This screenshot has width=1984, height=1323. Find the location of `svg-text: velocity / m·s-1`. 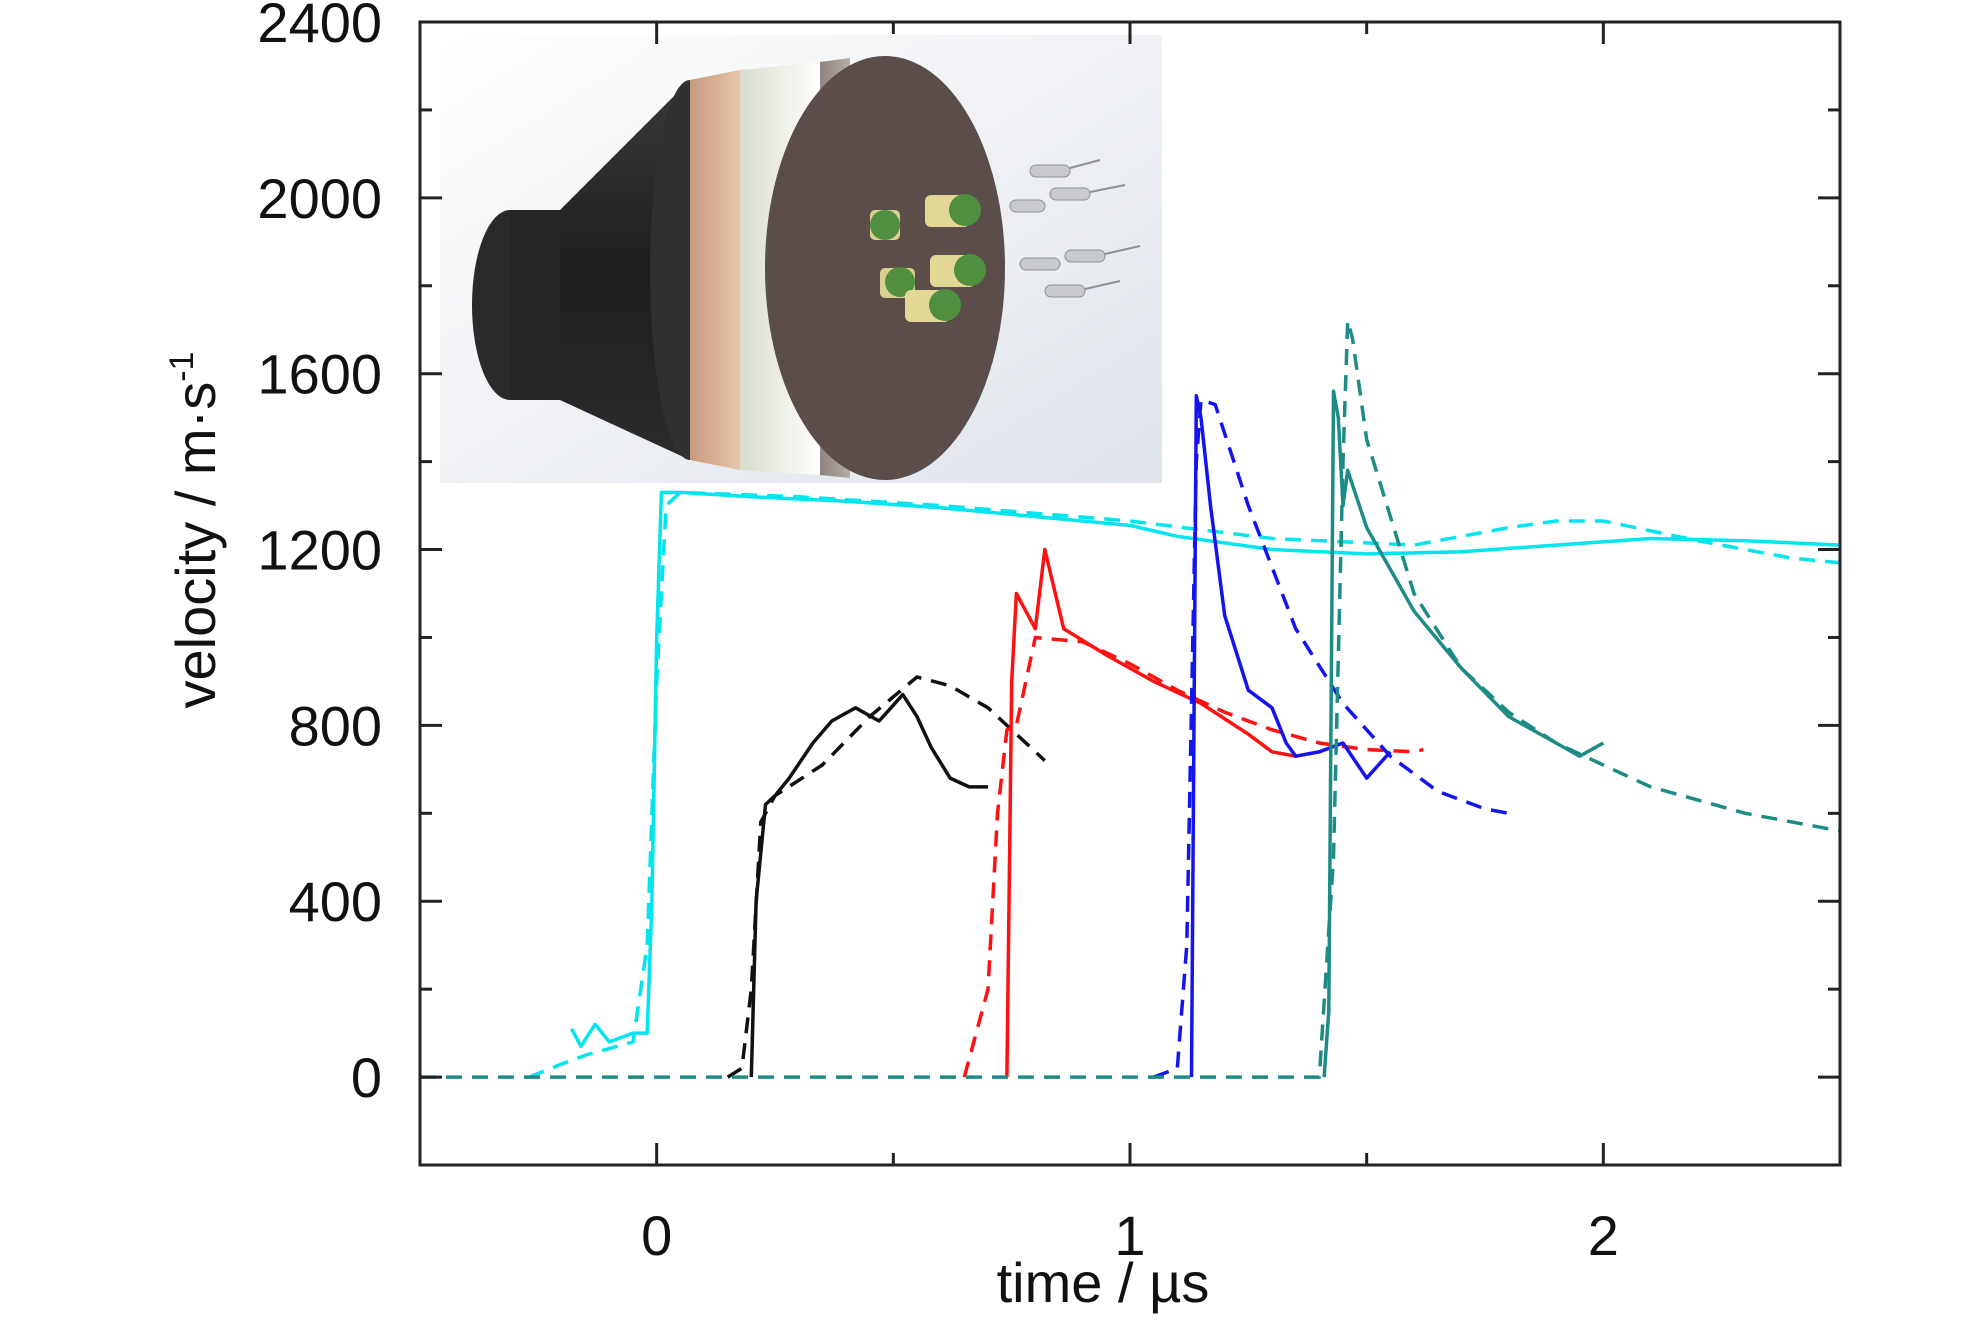

svg-text: velocity / m·s-1 is located at coordinates (195, 530).